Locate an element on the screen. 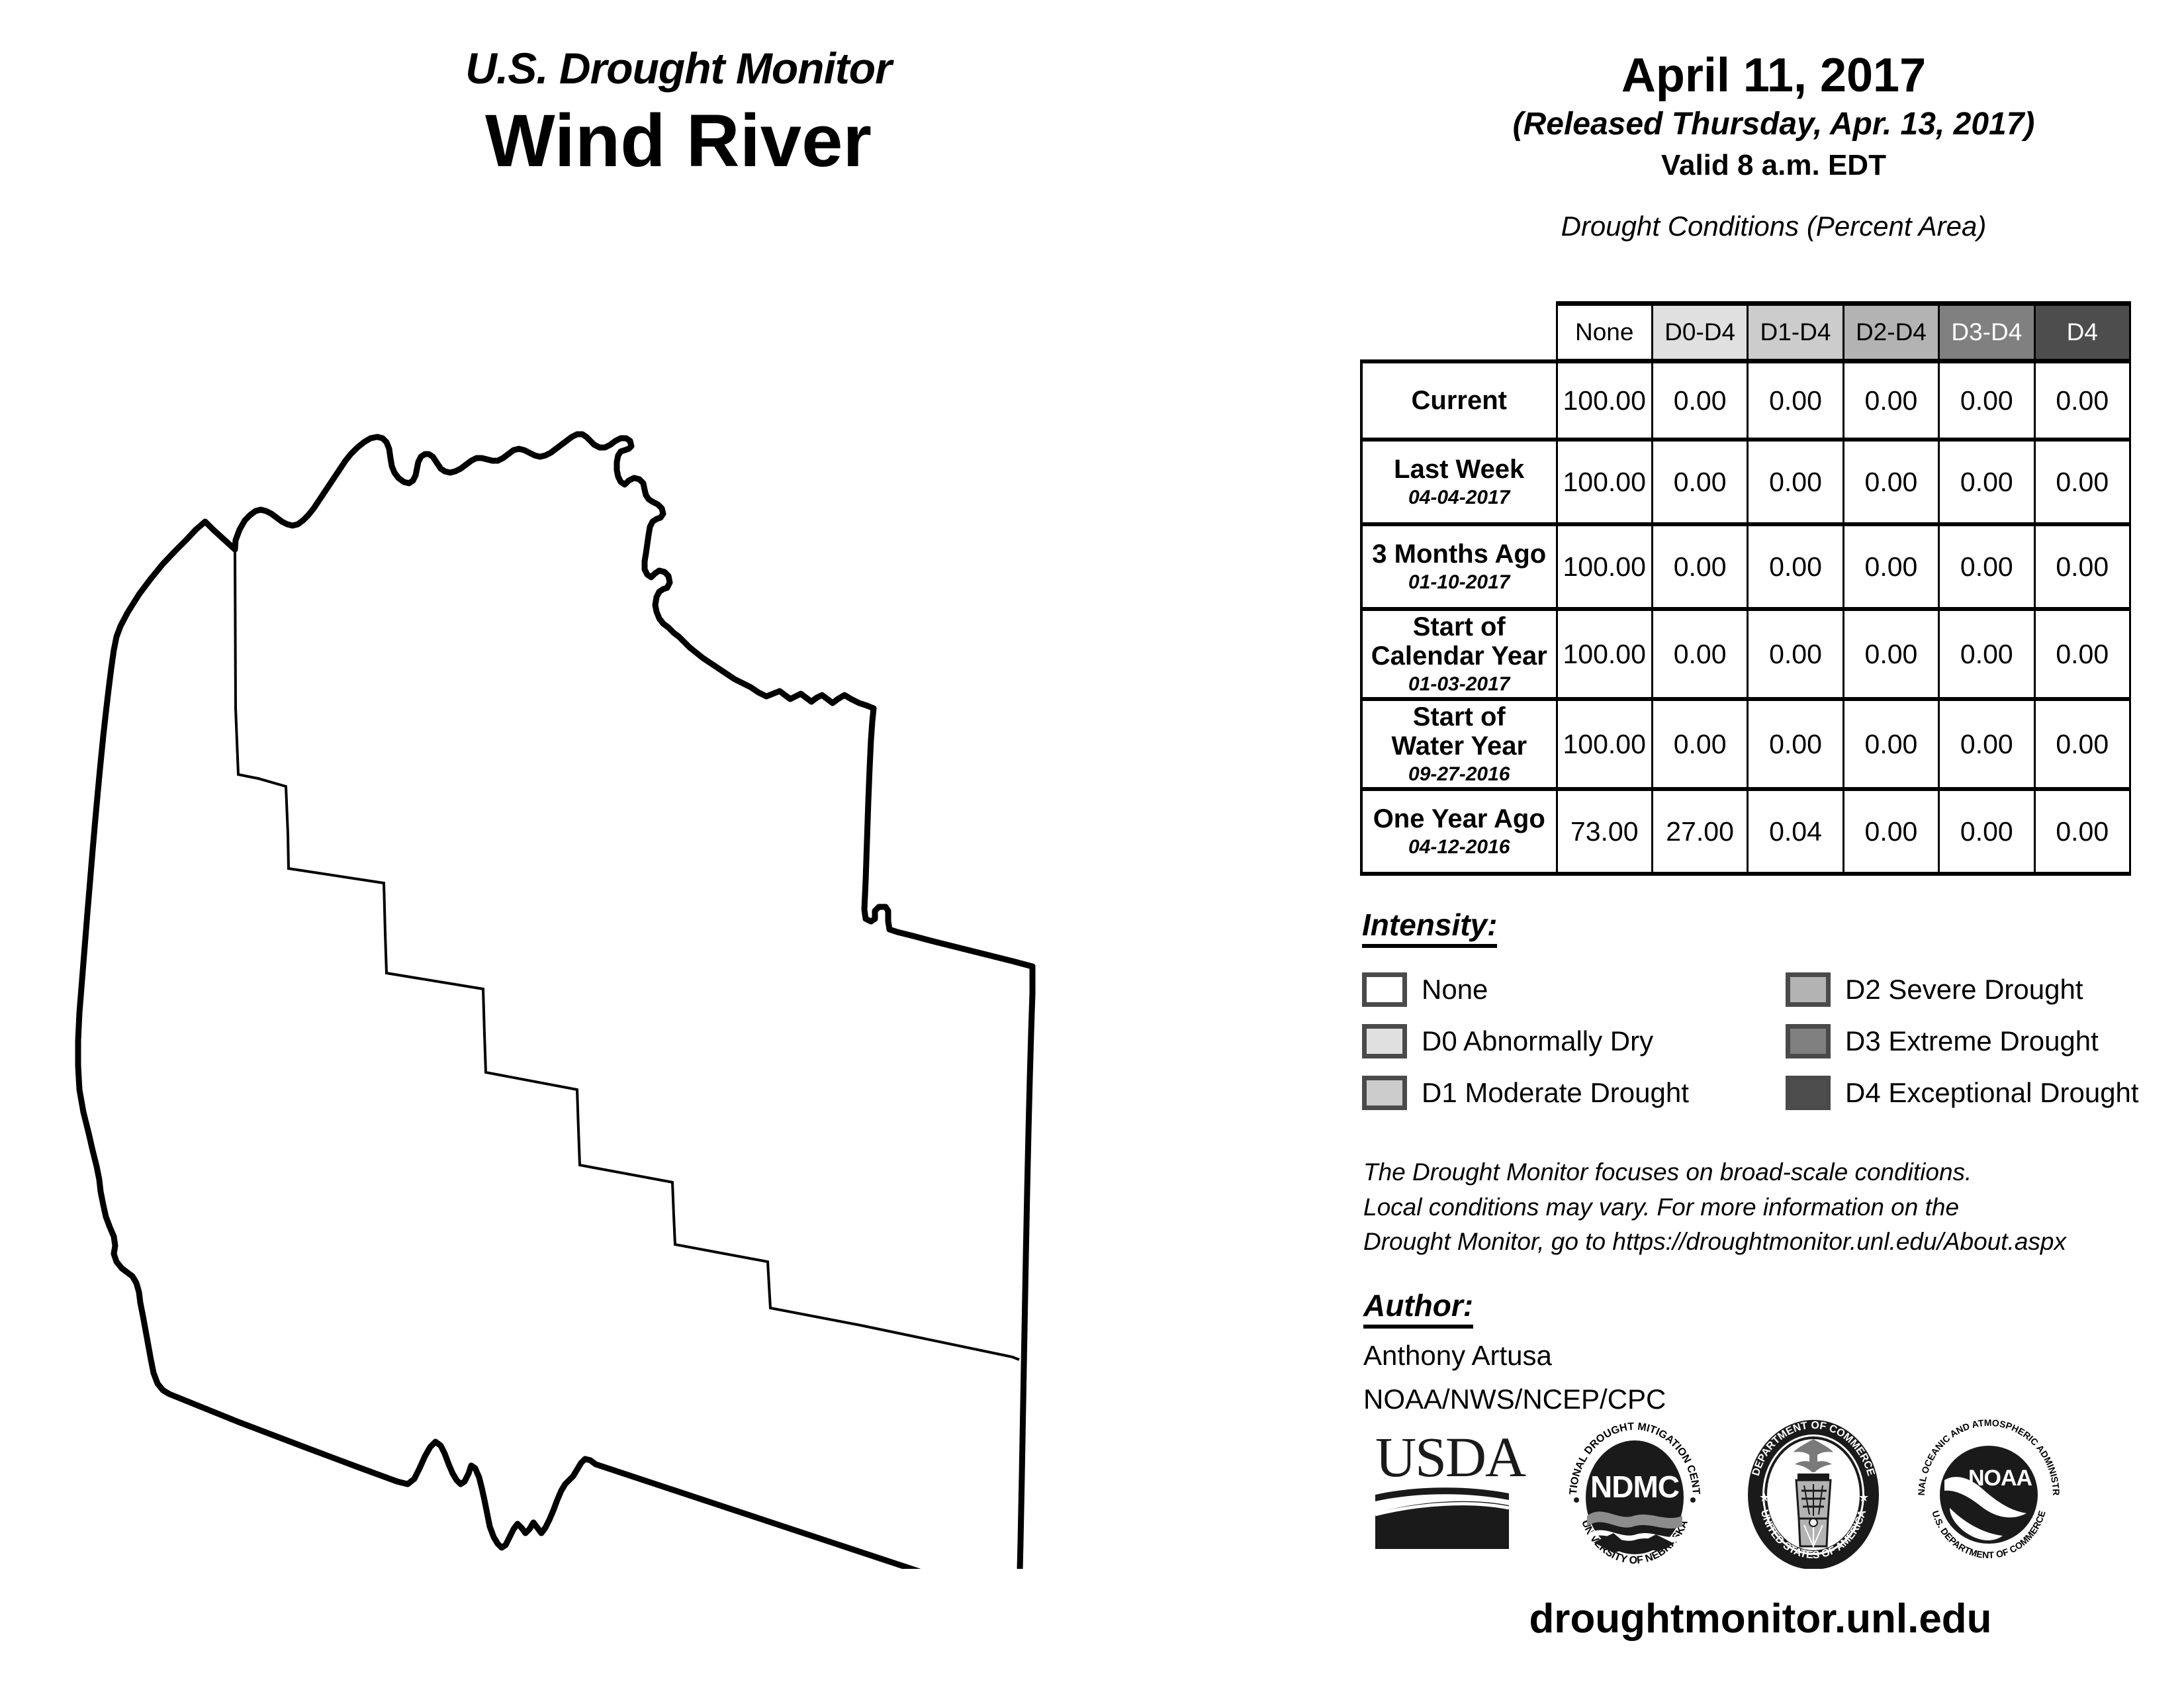 The image size is (2184, 1688). table-row: Current 100.00 0.00 0.00 0.00 0.00 0.00 is located at coordinates (1746, 400).